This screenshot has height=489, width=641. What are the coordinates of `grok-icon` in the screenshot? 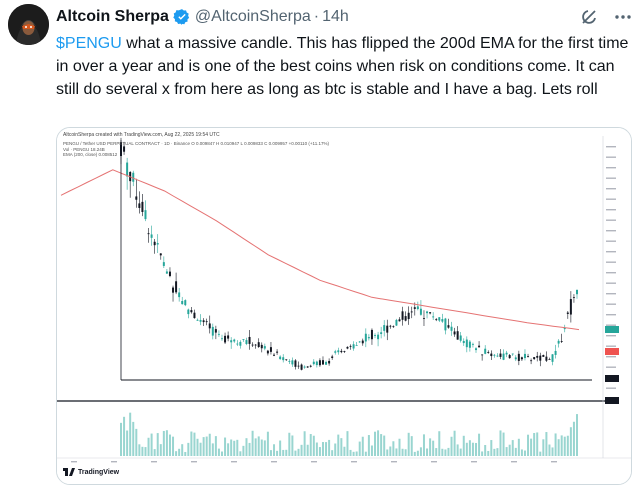 It's located at (589, 17).